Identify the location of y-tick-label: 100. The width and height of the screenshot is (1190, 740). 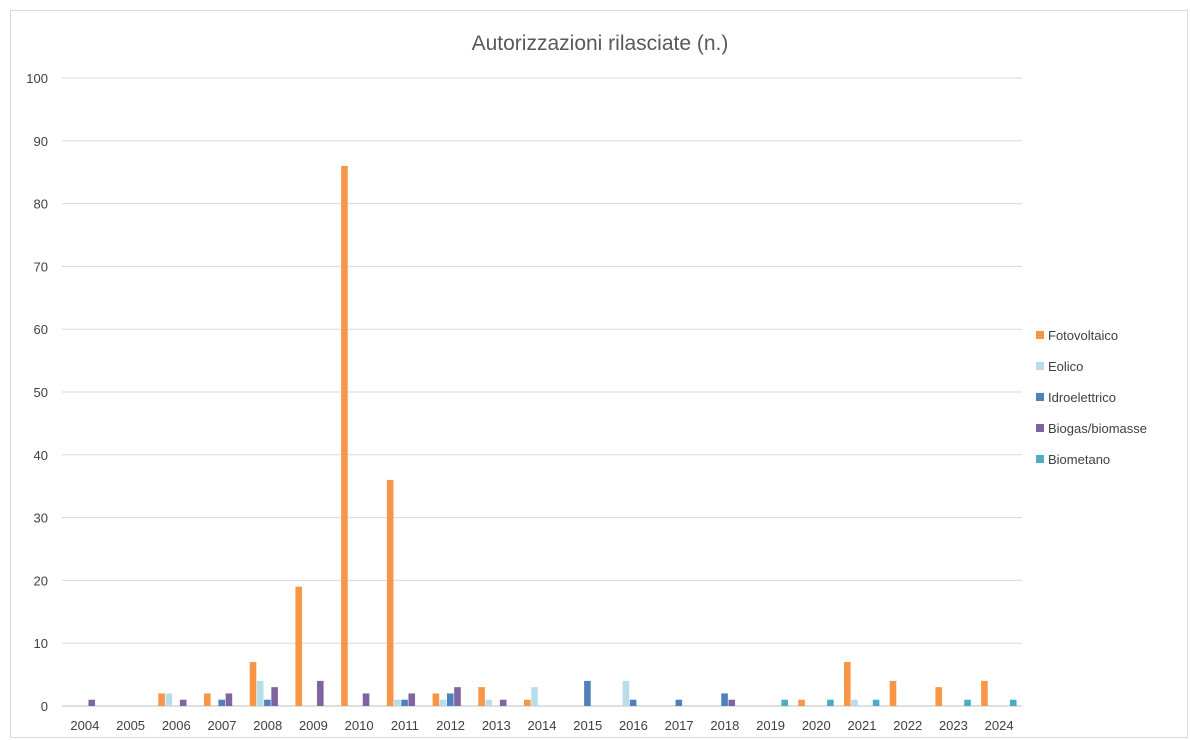
(37, 78).